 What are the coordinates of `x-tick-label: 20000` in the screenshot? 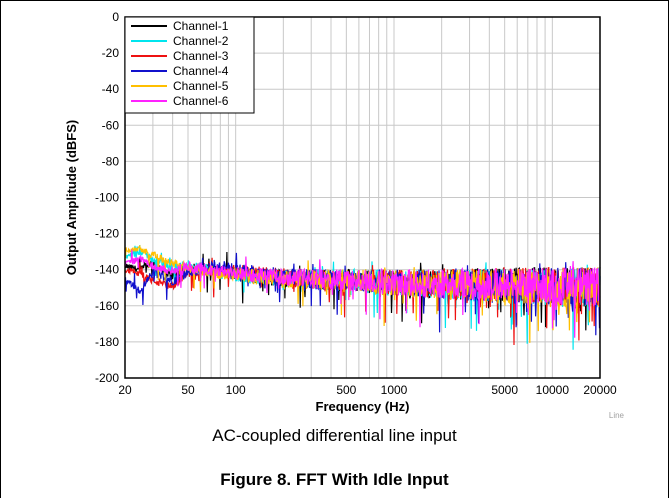 It's located at (600, 390).